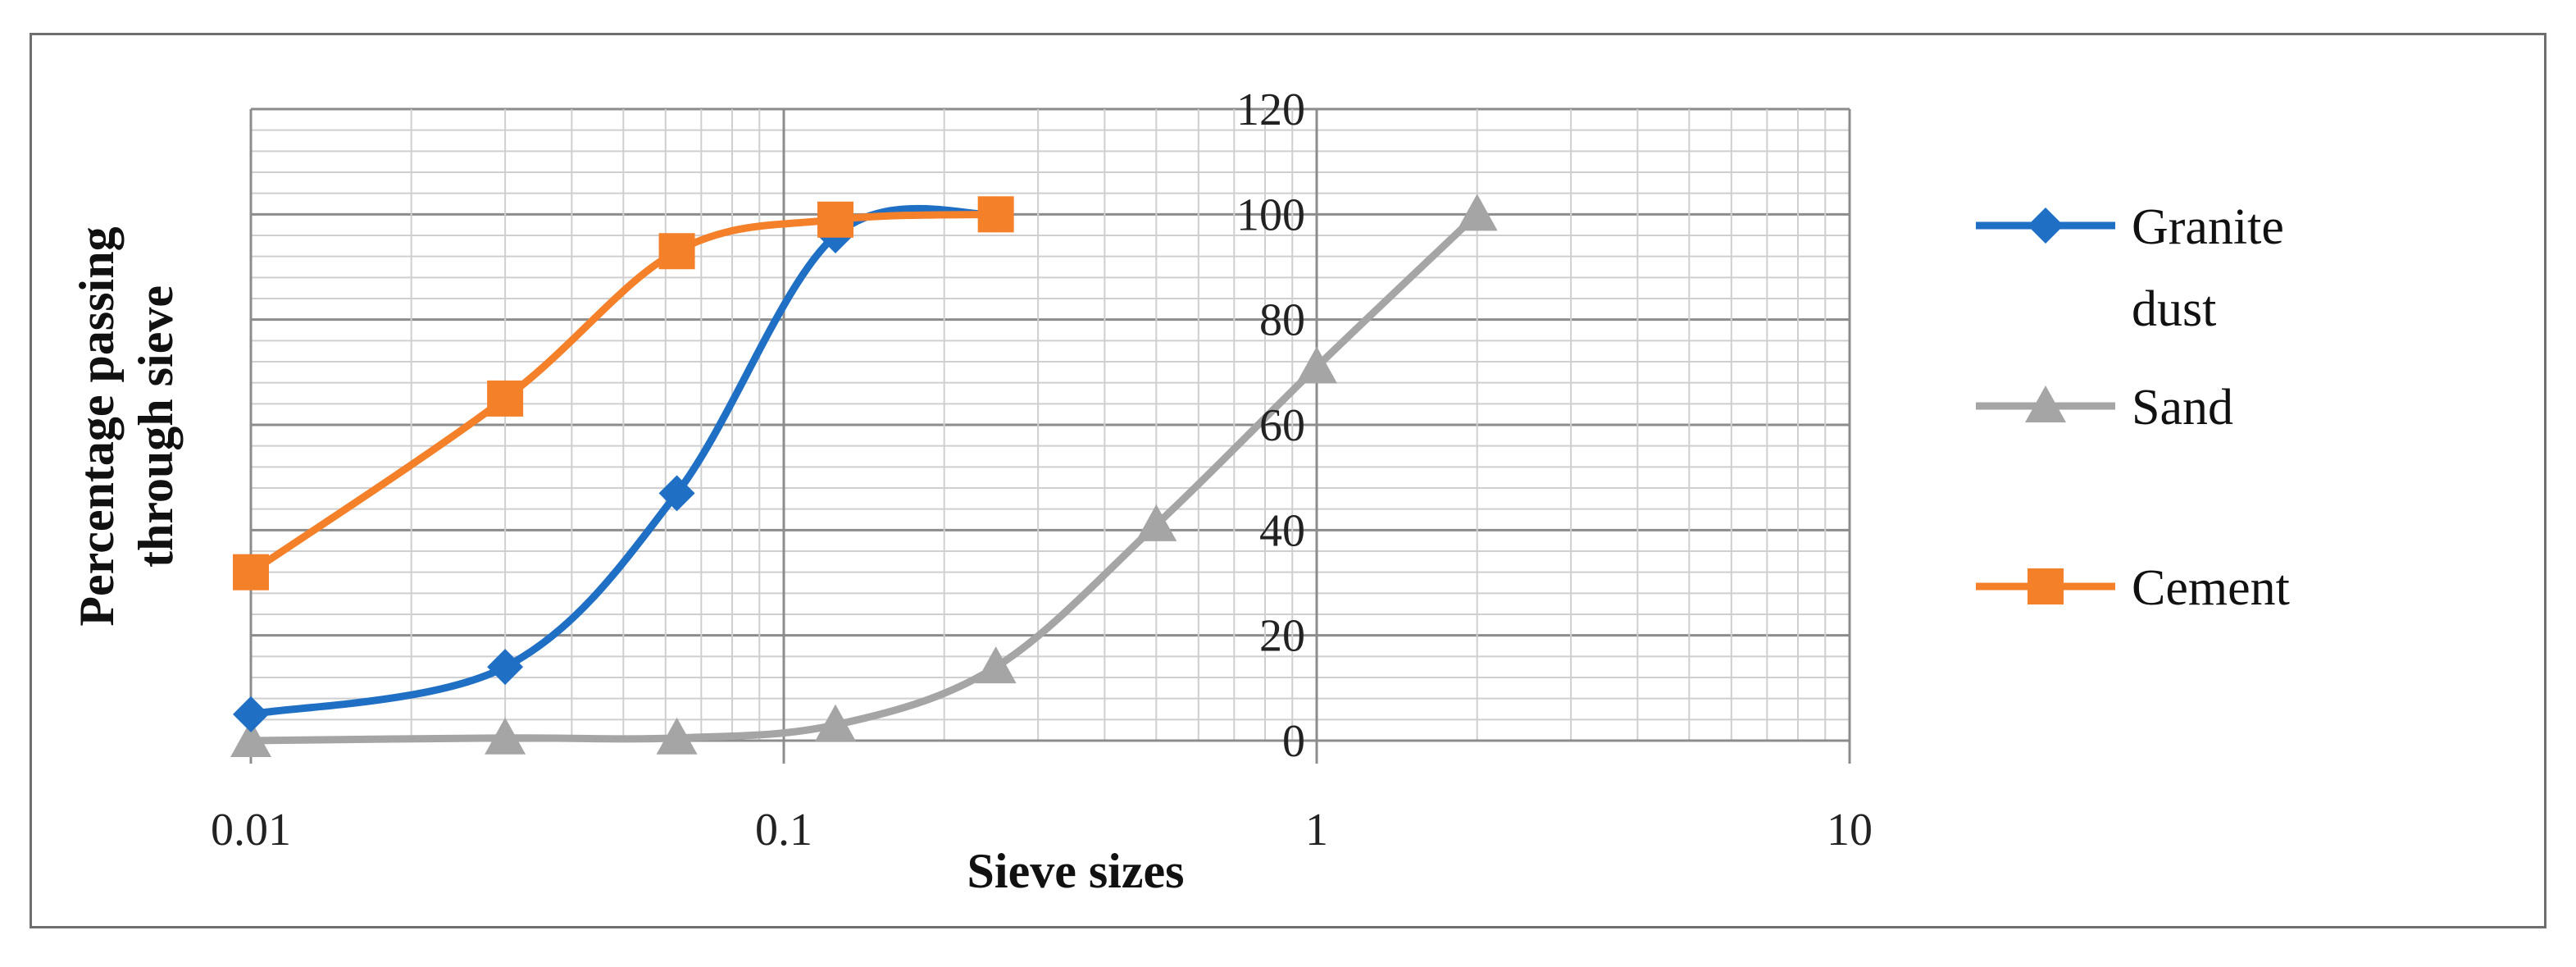  Describe the element at coordinates (2130, 268) in the screenshot. I see `legend-item-granite-dust: Granite dust` at that location.